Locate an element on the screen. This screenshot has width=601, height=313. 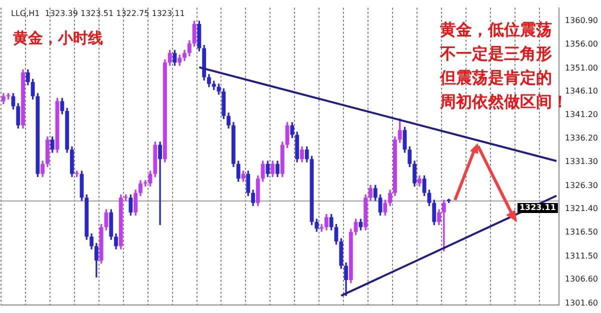
y-tick-label: 1316.50 is located at coordinates (581, 231).